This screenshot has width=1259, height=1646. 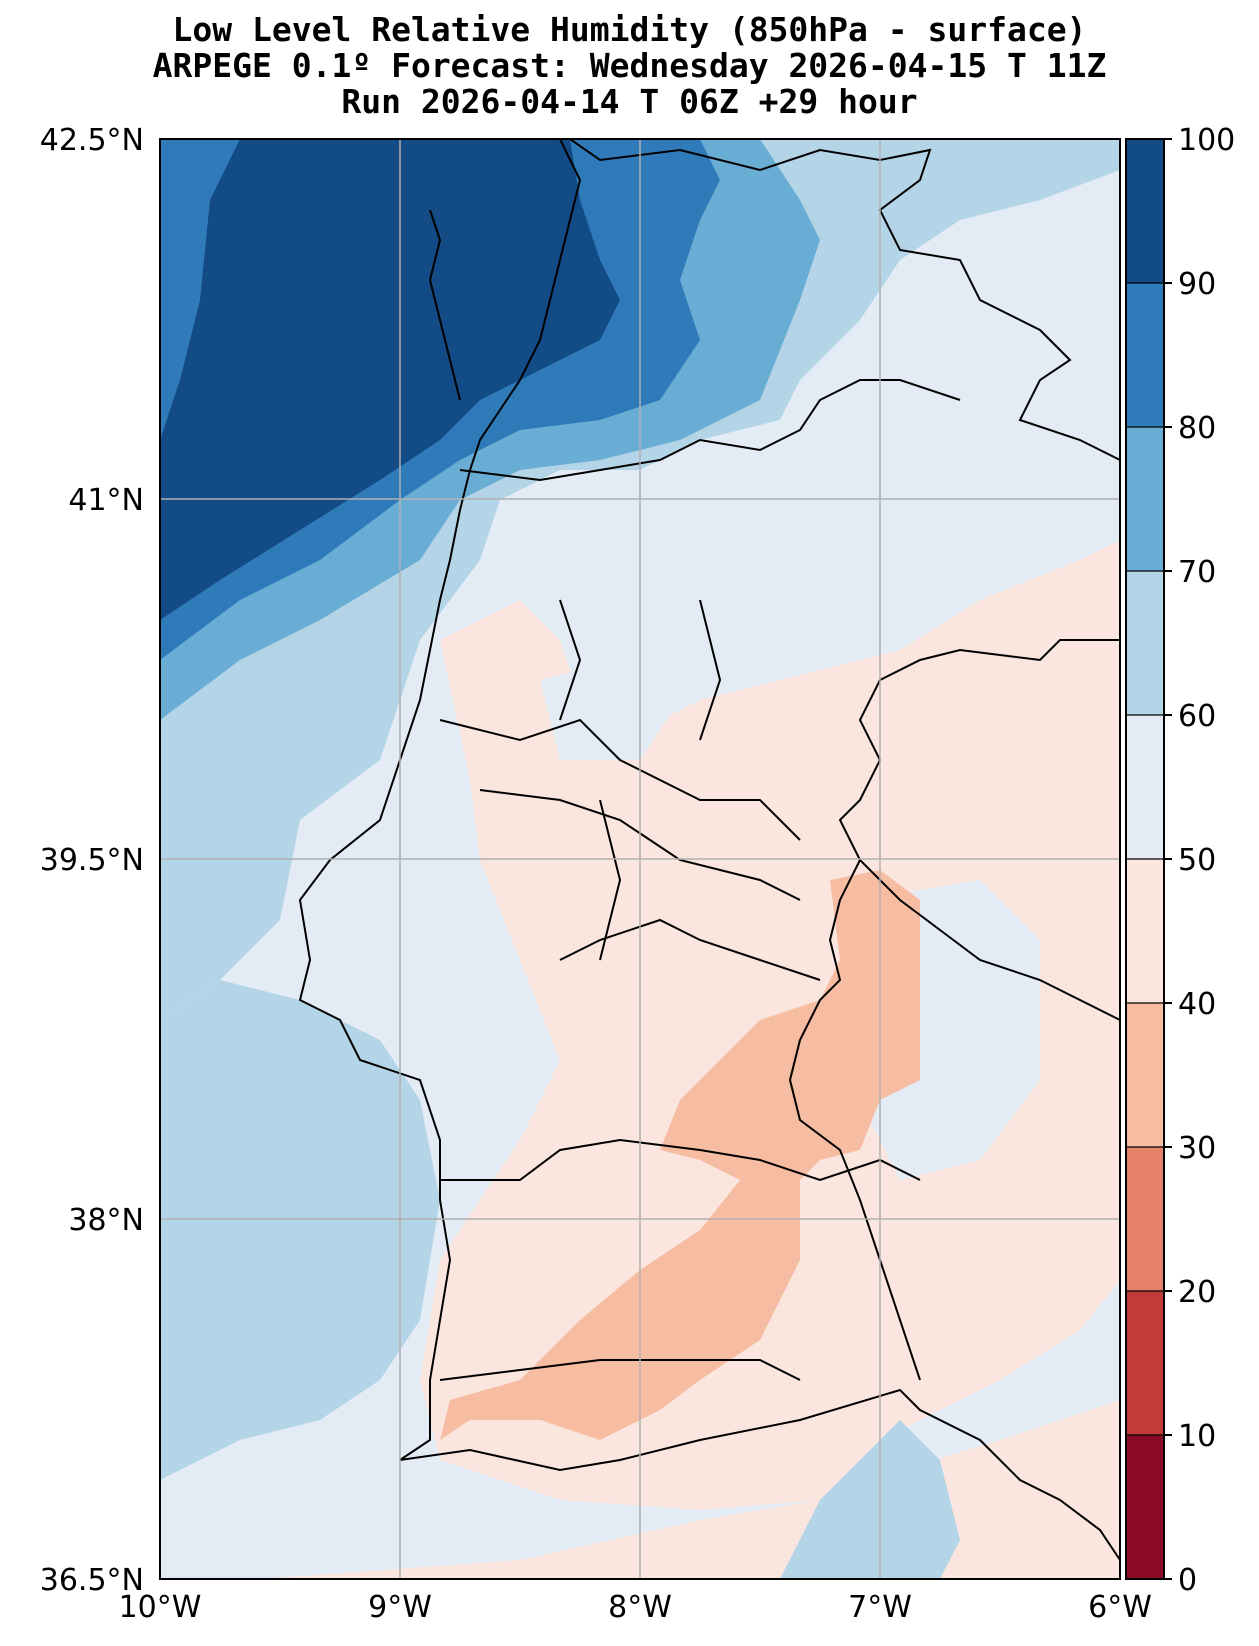 I want to click on lat-tick-label: 36.5°N, so click(x=92, y=1580).